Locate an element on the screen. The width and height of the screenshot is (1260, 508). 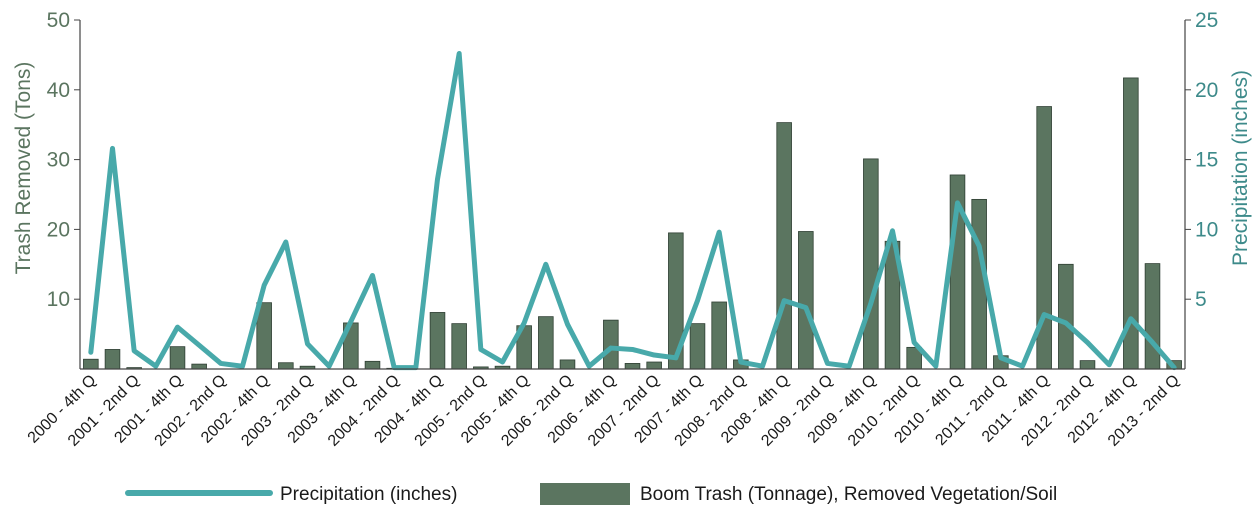
bar-2013-1stq is located at coordinates (1152, 316).